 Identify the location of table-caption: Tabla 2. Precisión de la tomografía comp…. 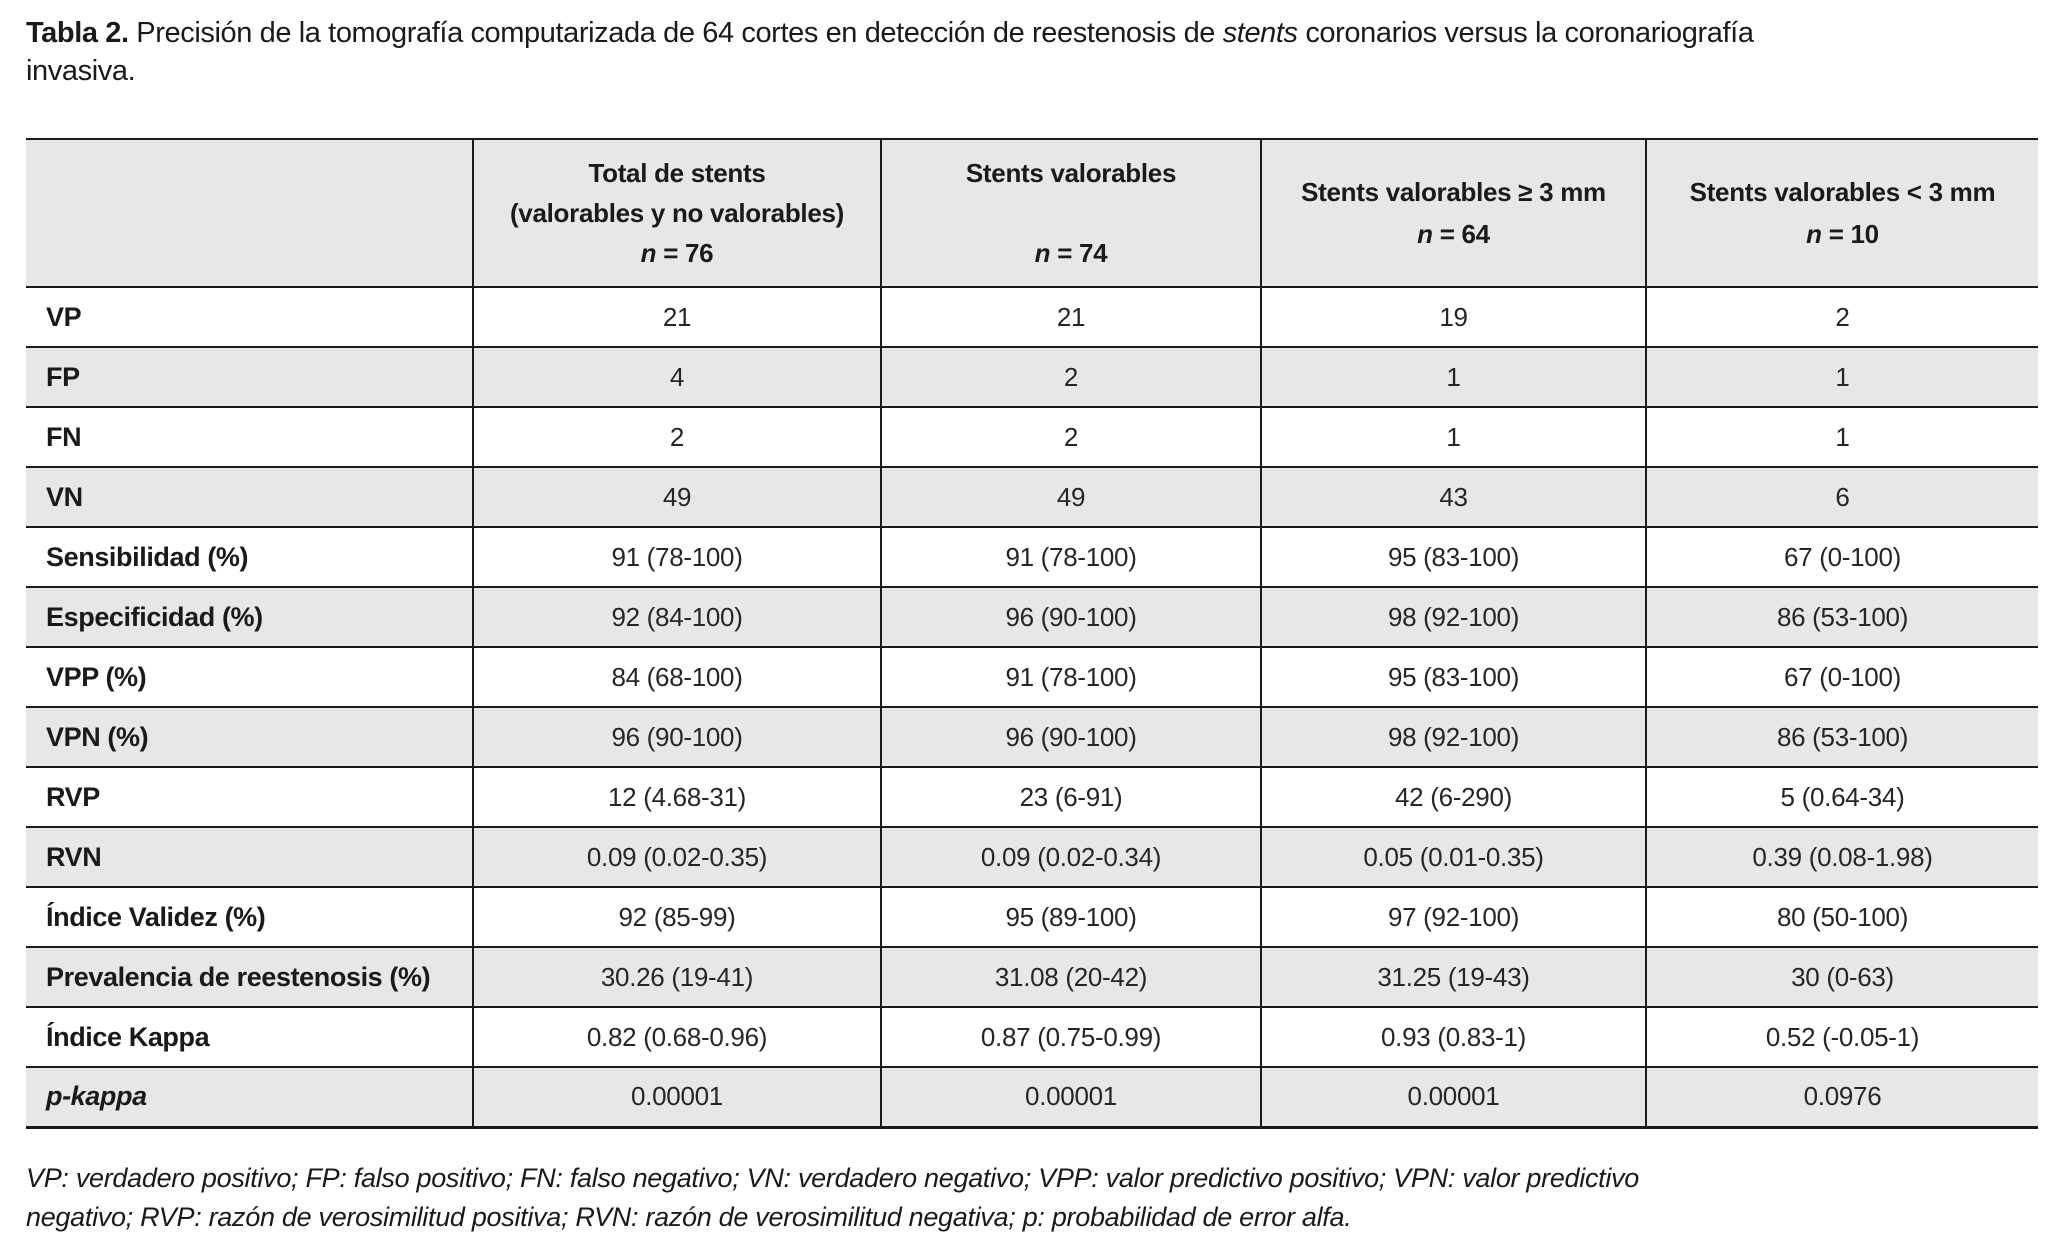
(1032, 52).